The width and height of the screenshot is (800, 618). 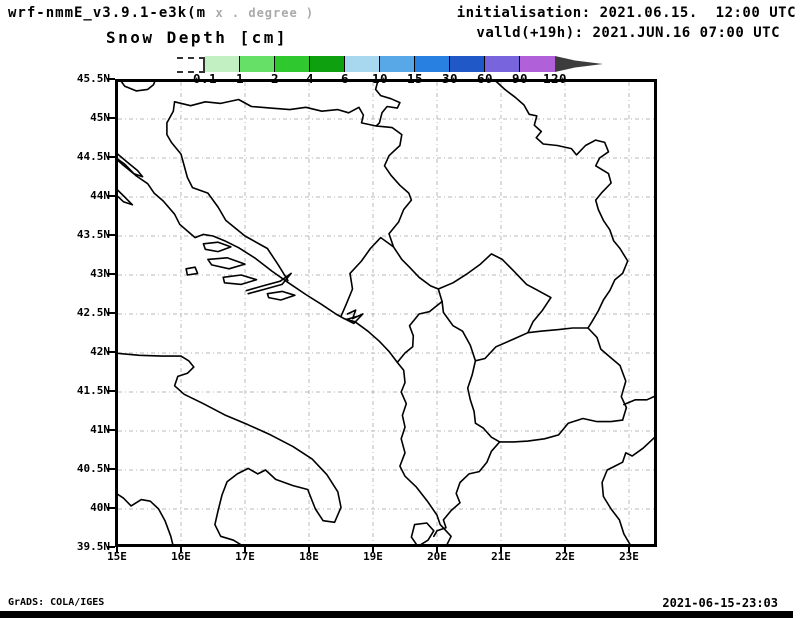 What do you see at coordinates (396, 614) in the screenshot?
I see `bottom-bar` at bounding box center [396, 614].